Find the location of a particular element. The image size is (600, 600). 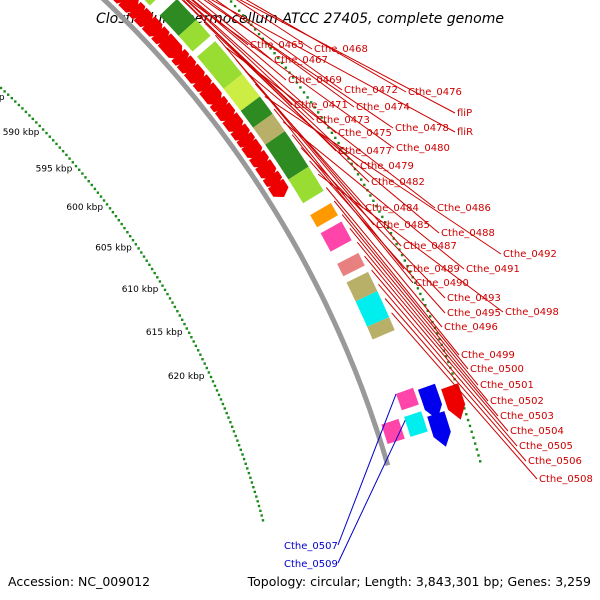

gene-label: Cthe_0502 is located at coordinates (517, 401).